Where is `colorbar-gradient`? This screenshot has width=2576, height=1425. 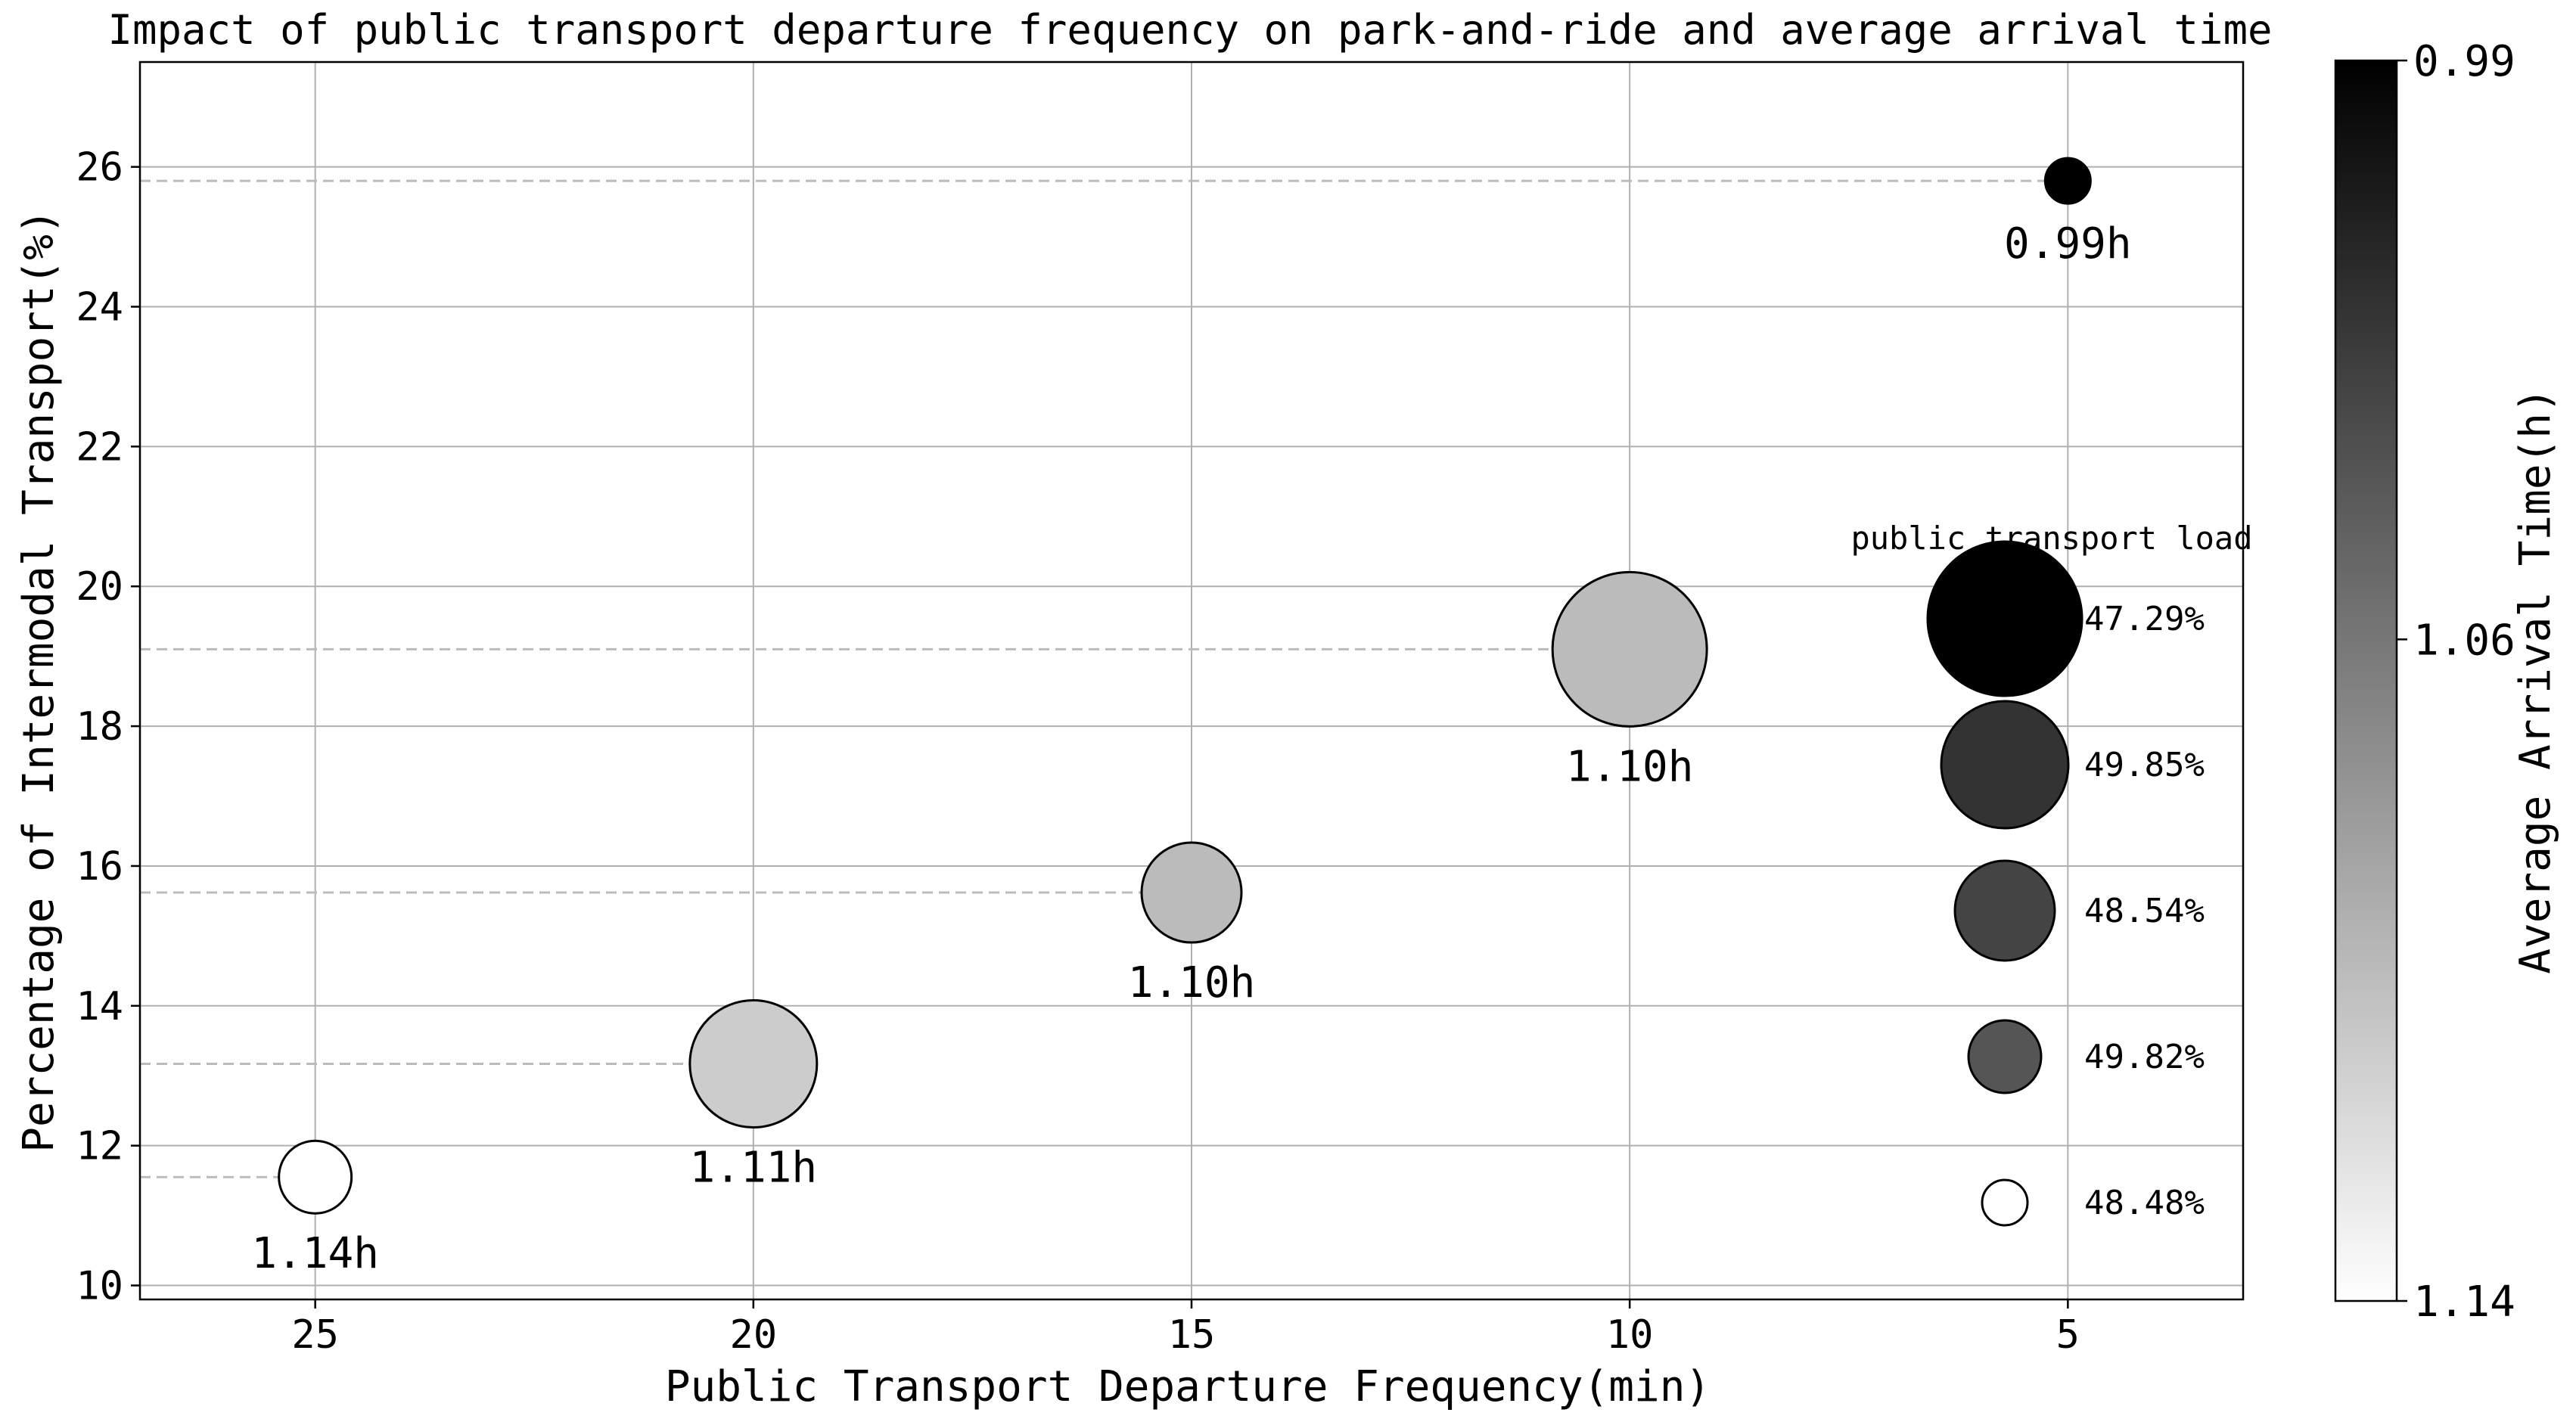
colorbar-gradient is located at coordinates (2366, 680).